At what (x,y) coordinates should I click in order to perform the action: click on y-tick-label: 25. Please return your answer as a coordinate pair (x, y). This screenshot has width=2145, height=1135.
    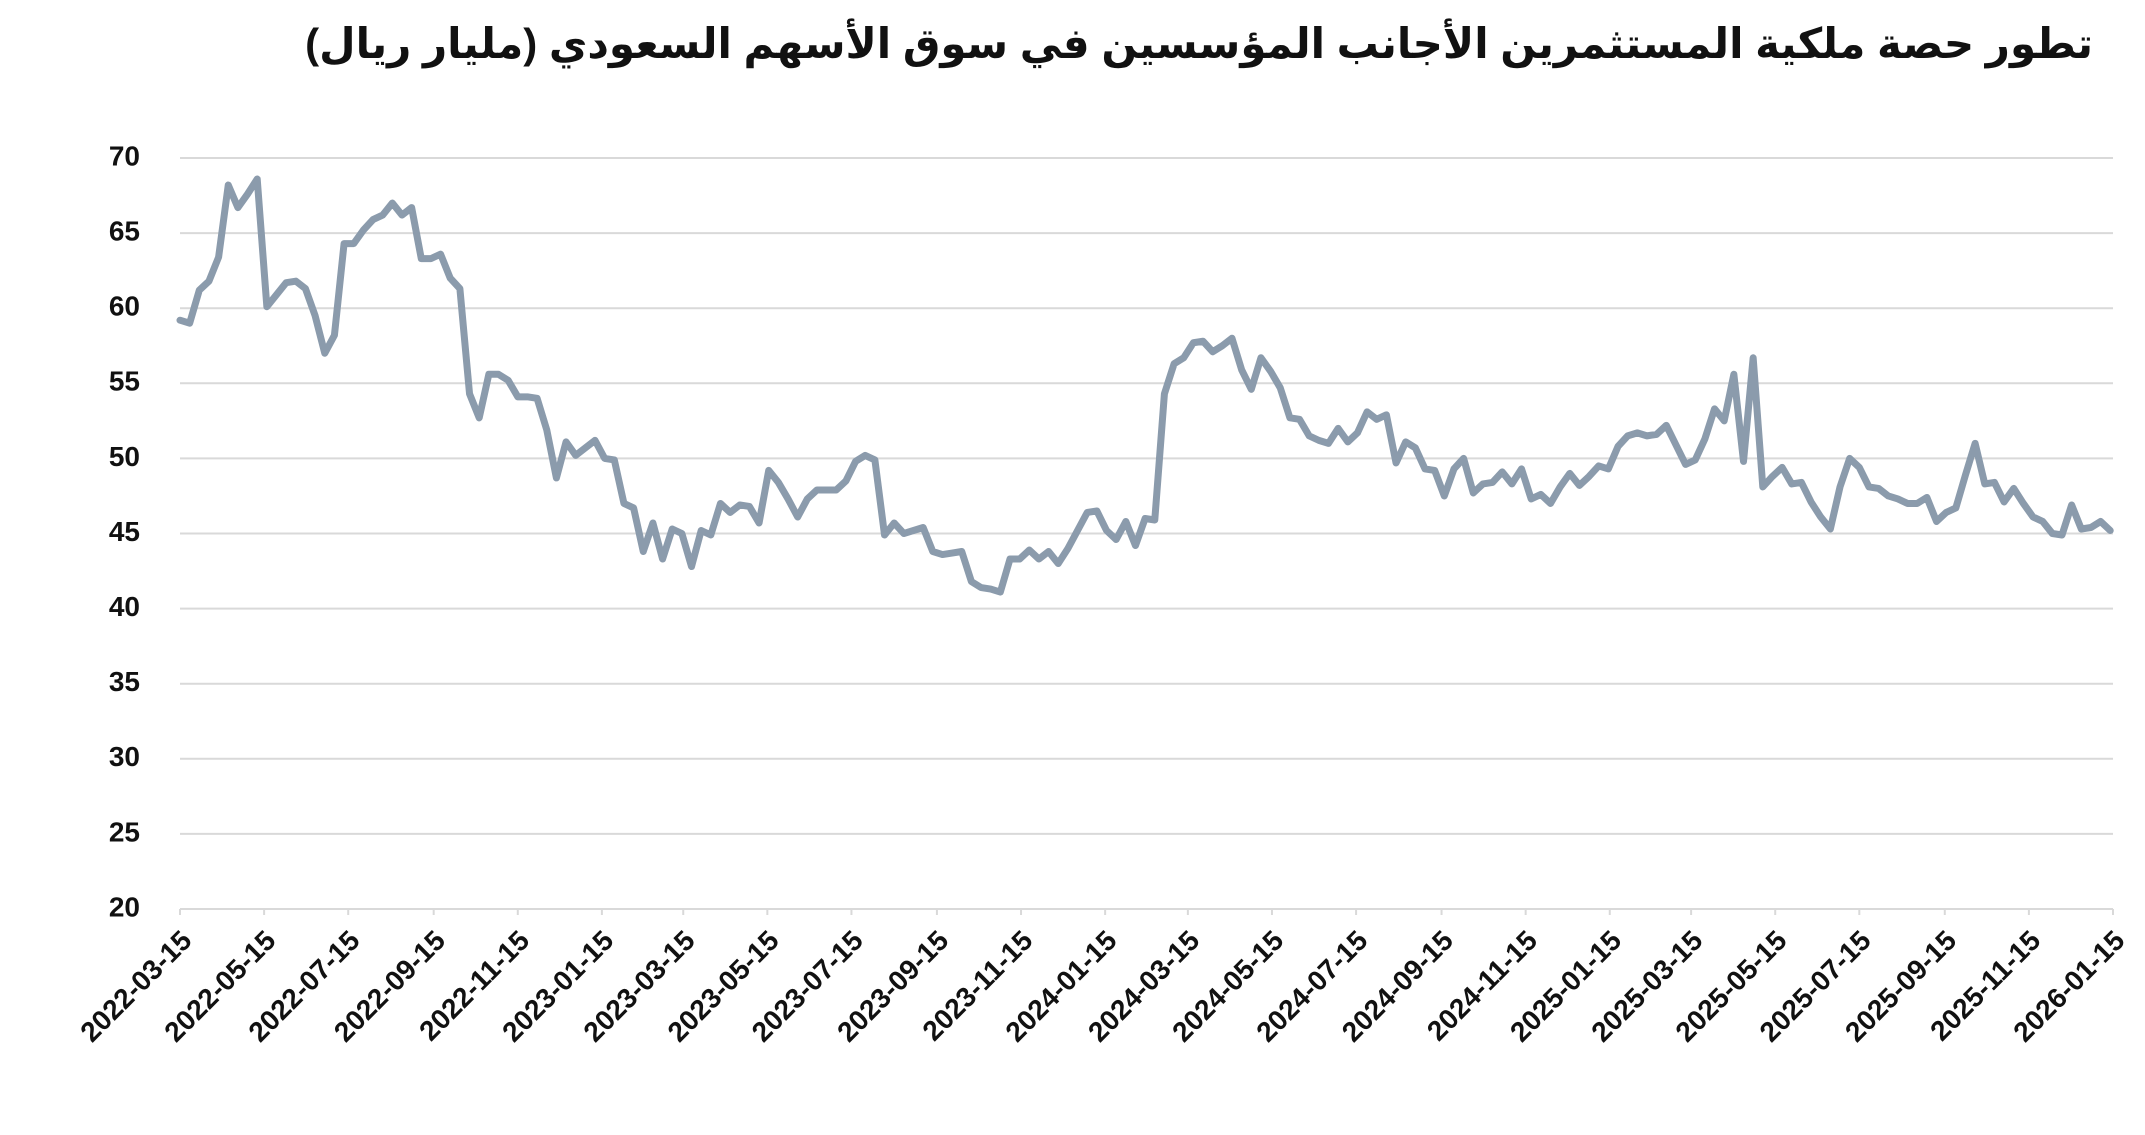
    Looking at the image, I should click on (124, 831).